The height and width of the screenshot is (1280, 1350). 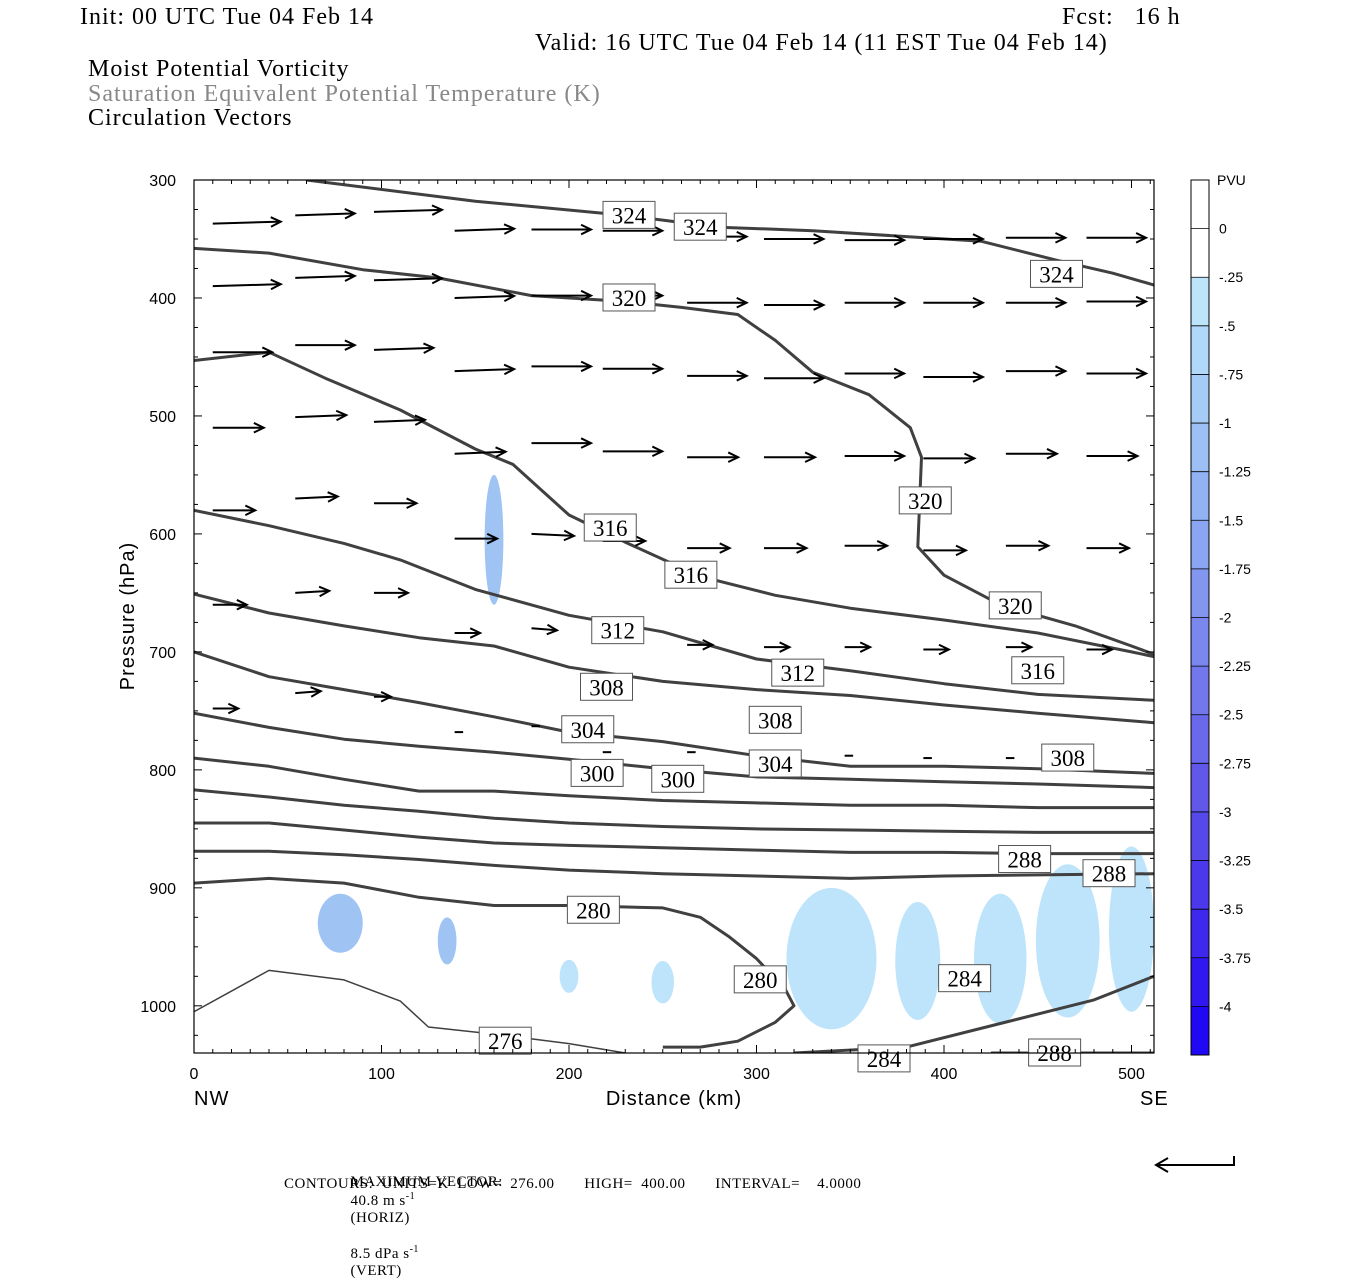 What do you see at coordinates (227, 17) in the screenshot?
I see `init-time: Init: 00 UTC Tue 04 Feb 14` at bounding box center [227, 17].